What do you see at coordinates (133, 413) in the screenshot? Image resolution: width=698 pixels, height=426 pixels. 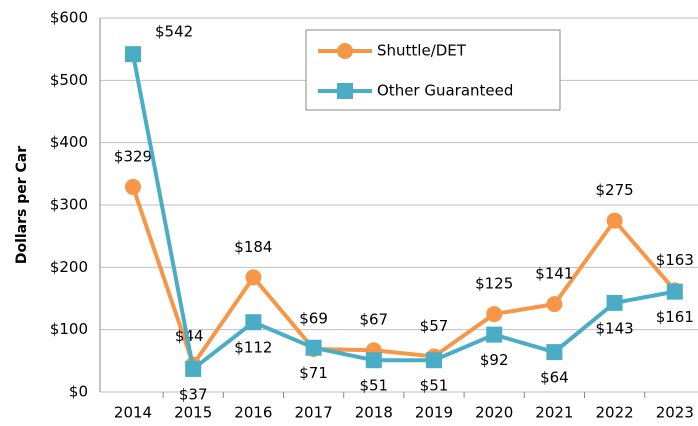 I see `x-tick-label: 2014` at bounding box center [133, 413].